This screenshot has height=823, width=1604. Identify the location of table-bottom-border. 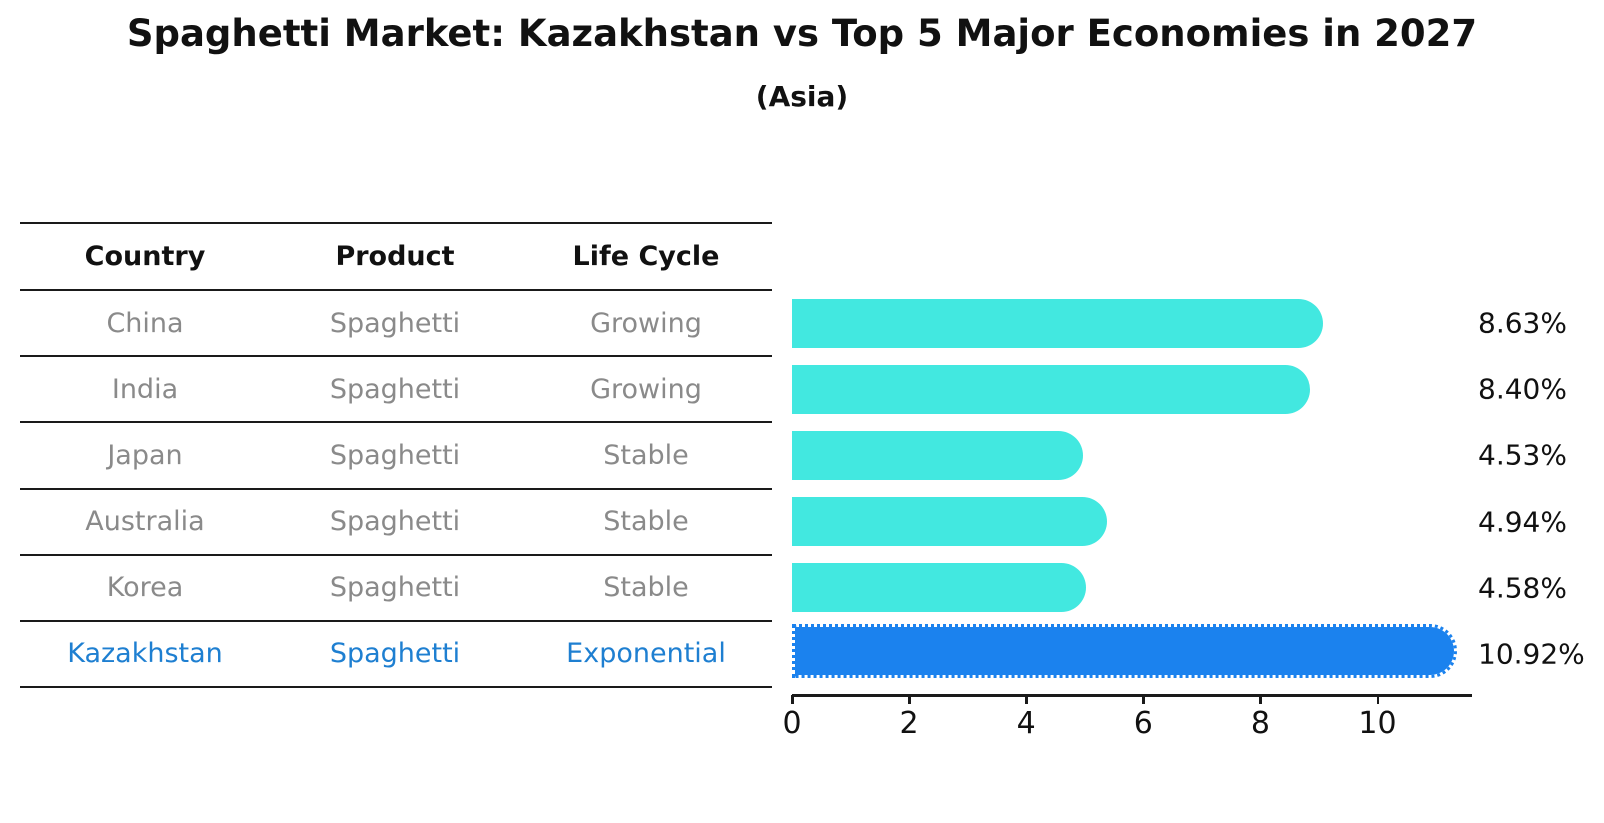
(396, 687).